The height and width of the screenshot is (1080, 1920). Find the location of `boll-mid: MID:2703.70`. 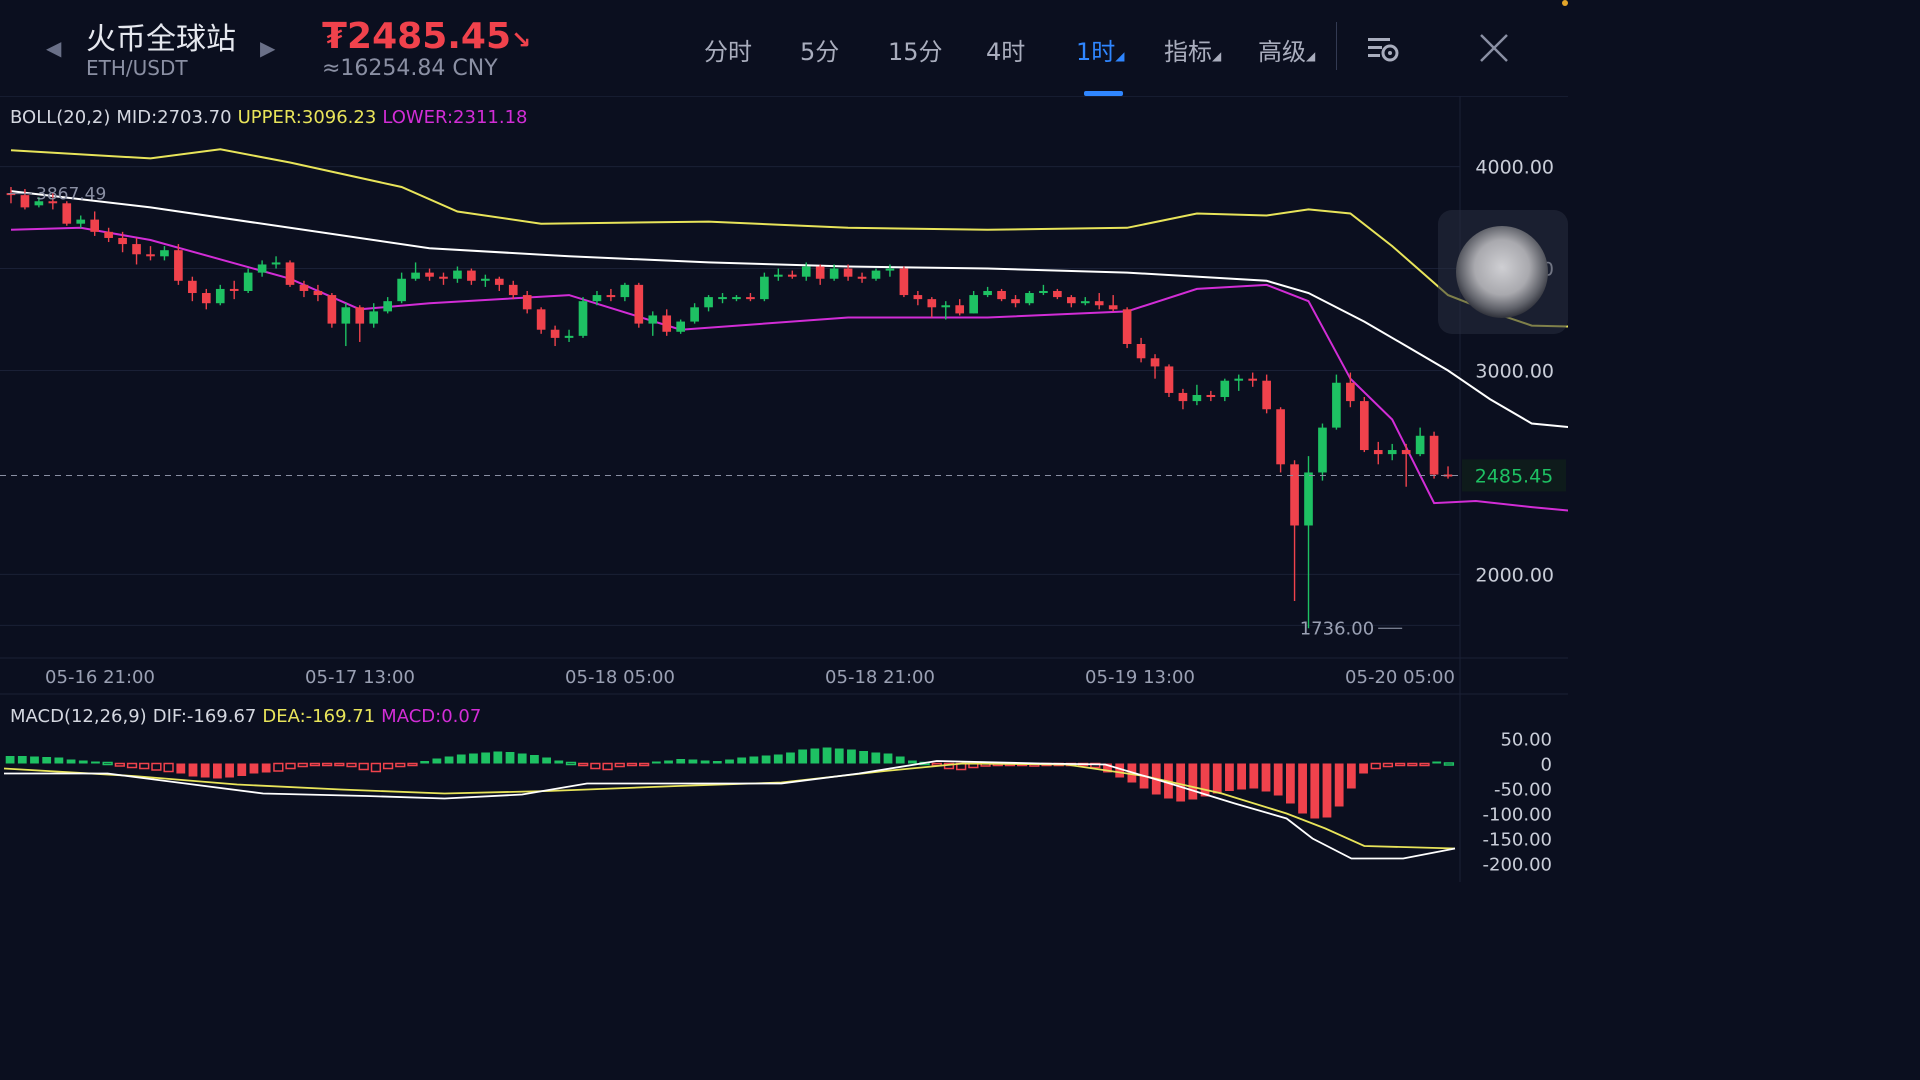

boll-mid: MID:2703.70 is located at coordinates (174, 117).